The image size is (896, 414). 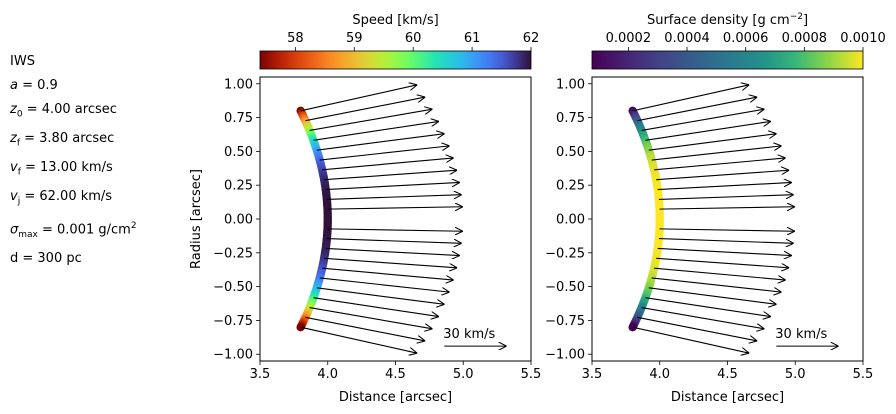 What do you see at coordinates (66, 167) in the screenshot?
I see `param-value: = 13.00 km/s` at bounding box center [66, 167].